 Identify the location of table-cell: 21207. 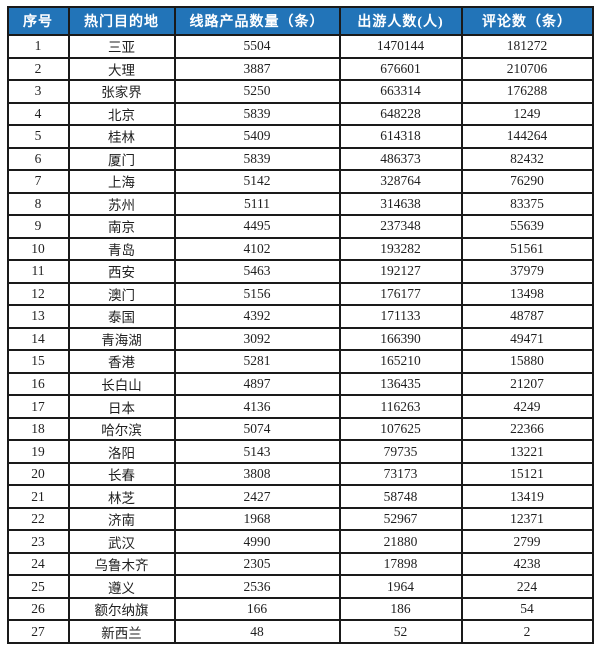
(527, 384).